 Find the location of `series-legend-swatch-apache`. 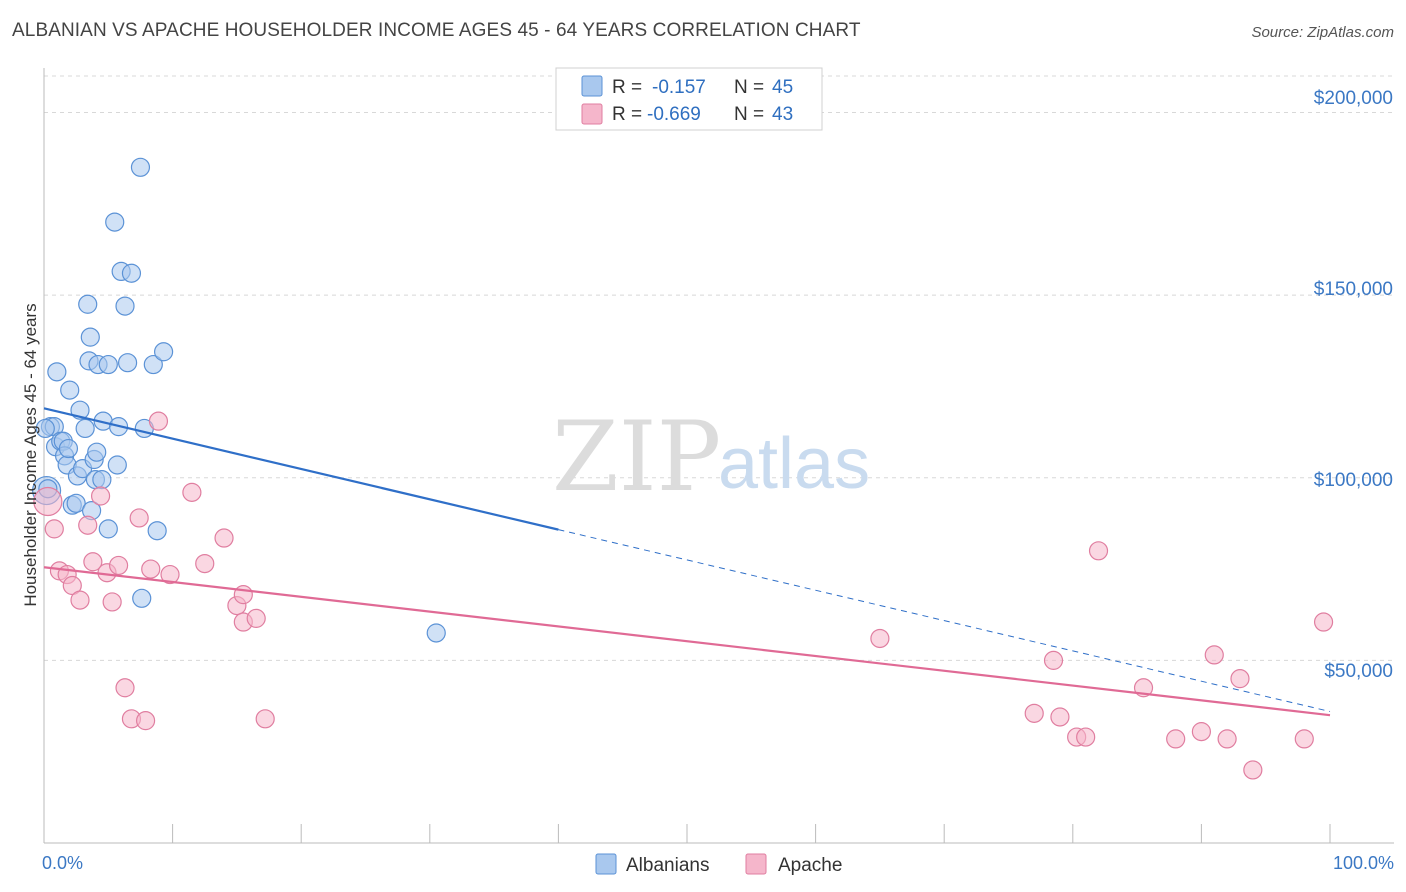

series-legend-swatch-apache is located at coordinates (756, 864).